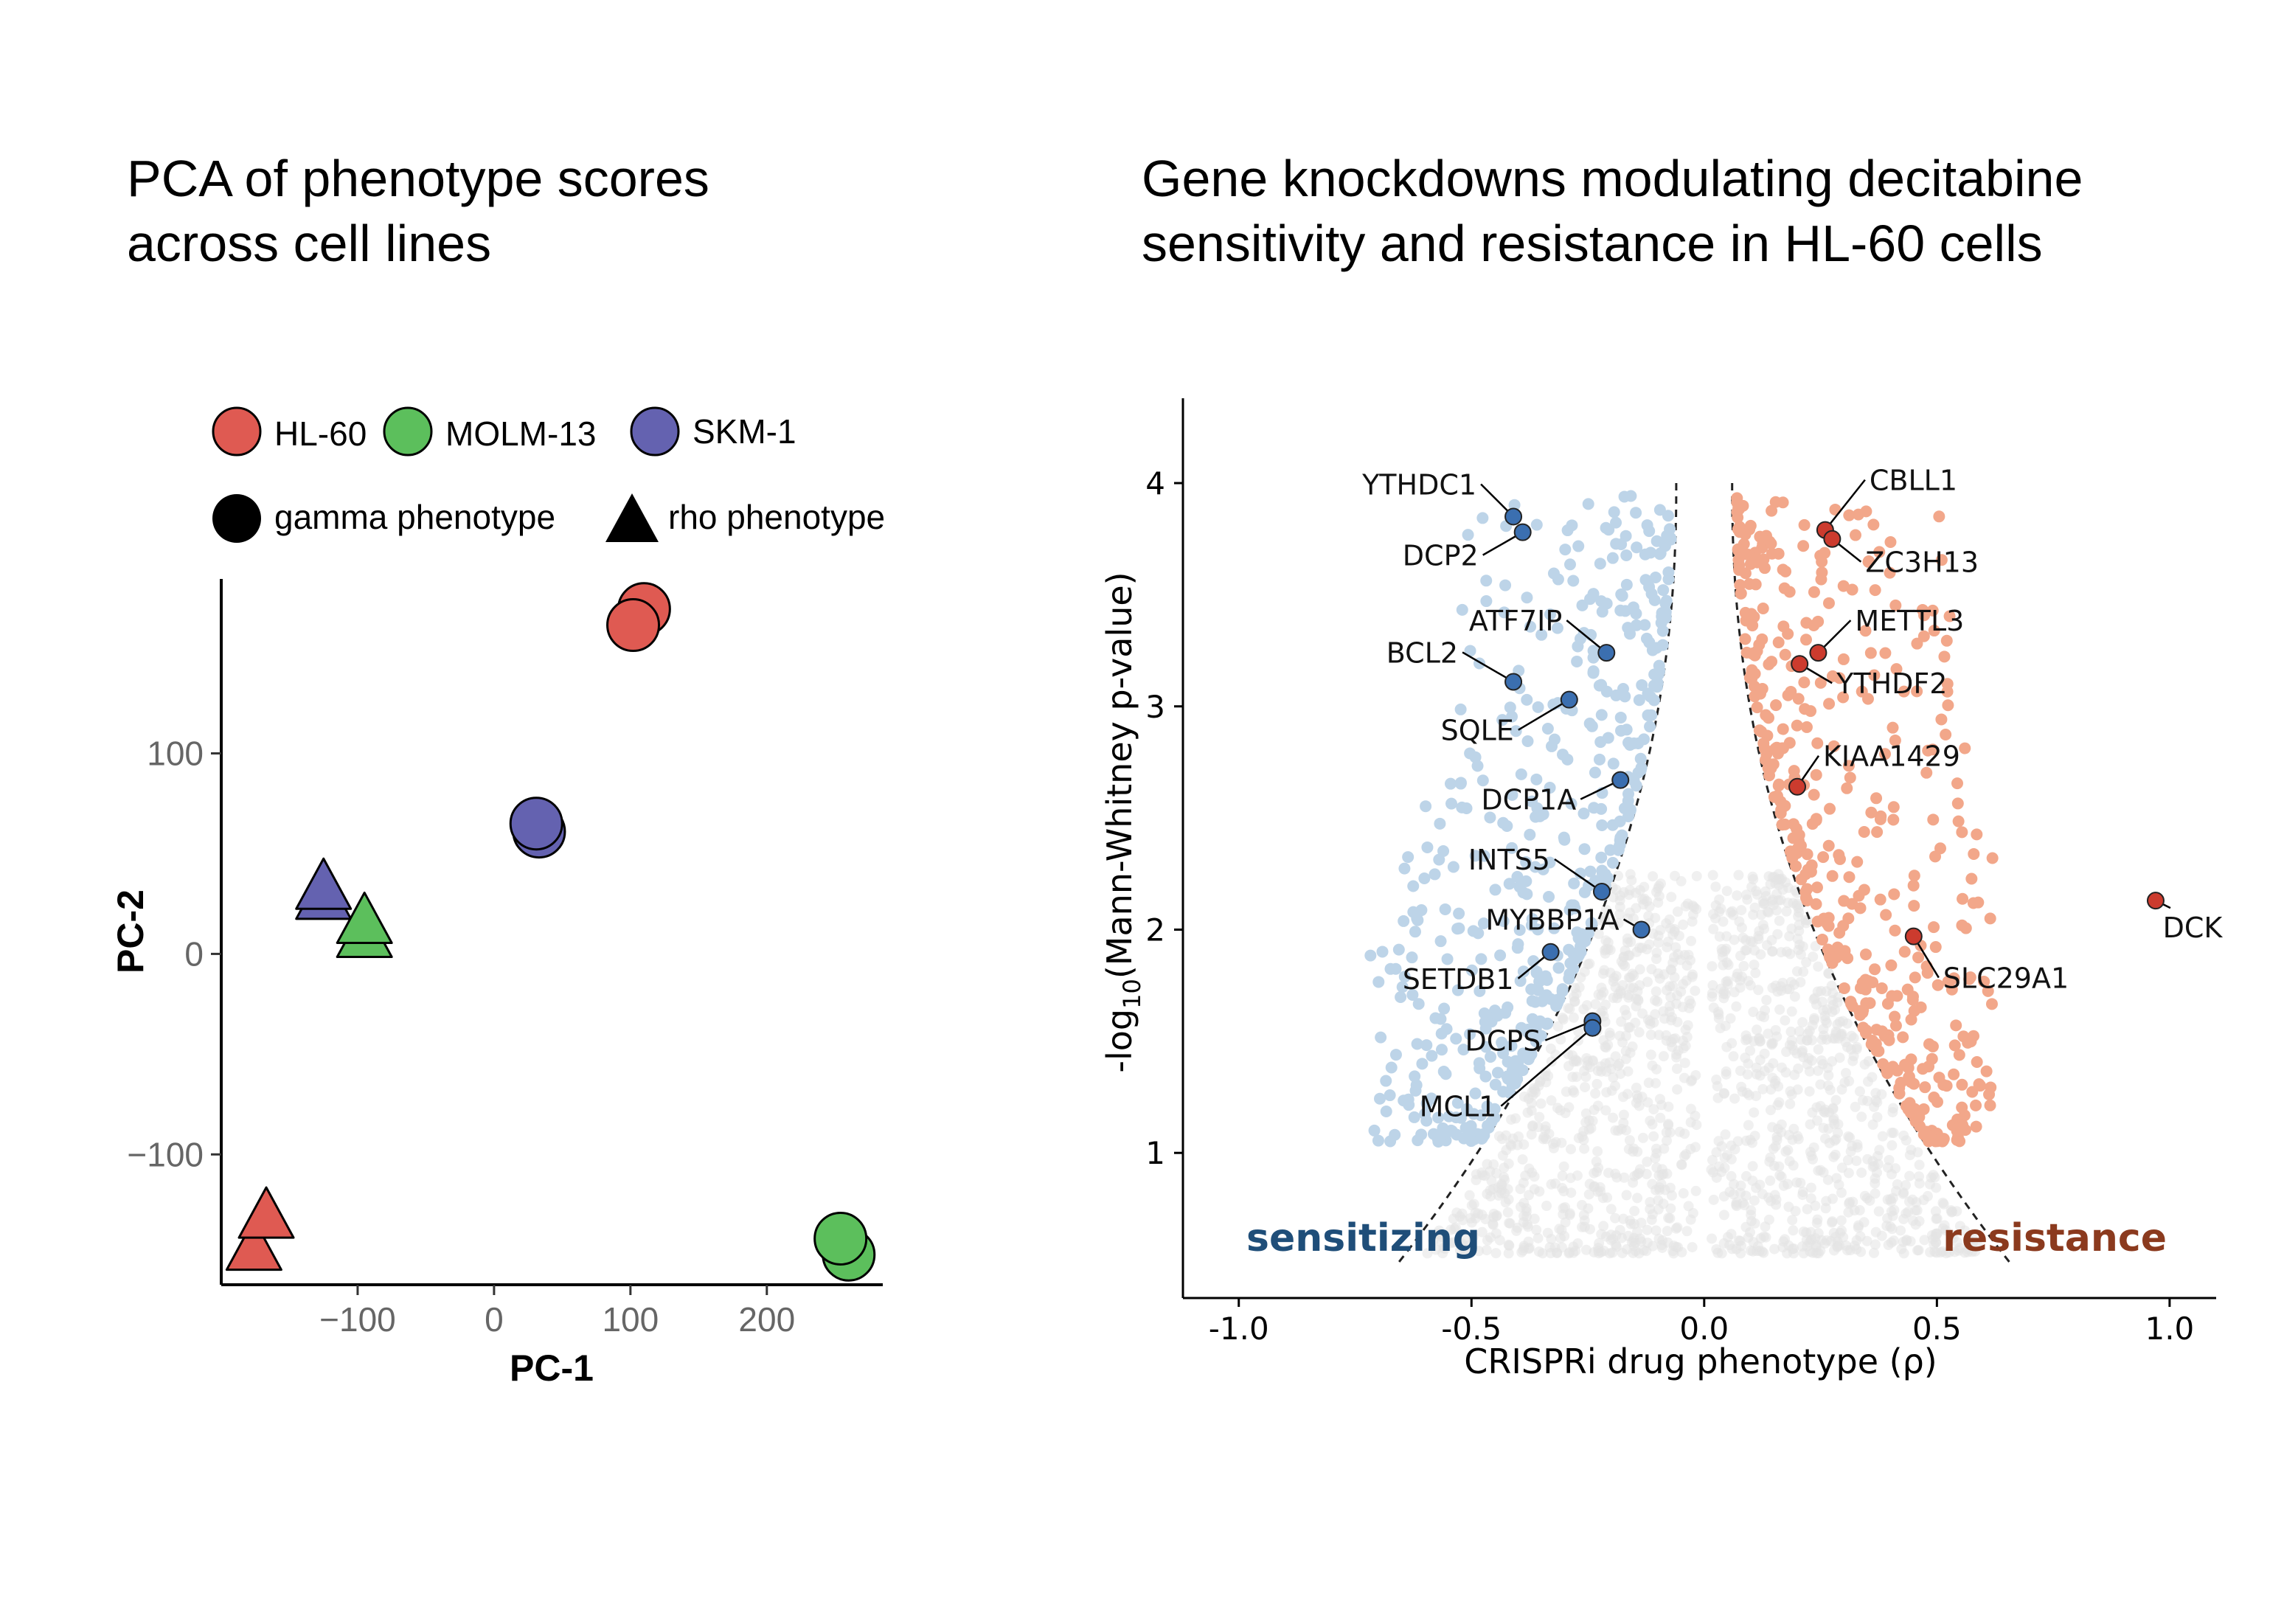  I want to click on gene-label-cbll1: CBLL1, so click(1913, 481).